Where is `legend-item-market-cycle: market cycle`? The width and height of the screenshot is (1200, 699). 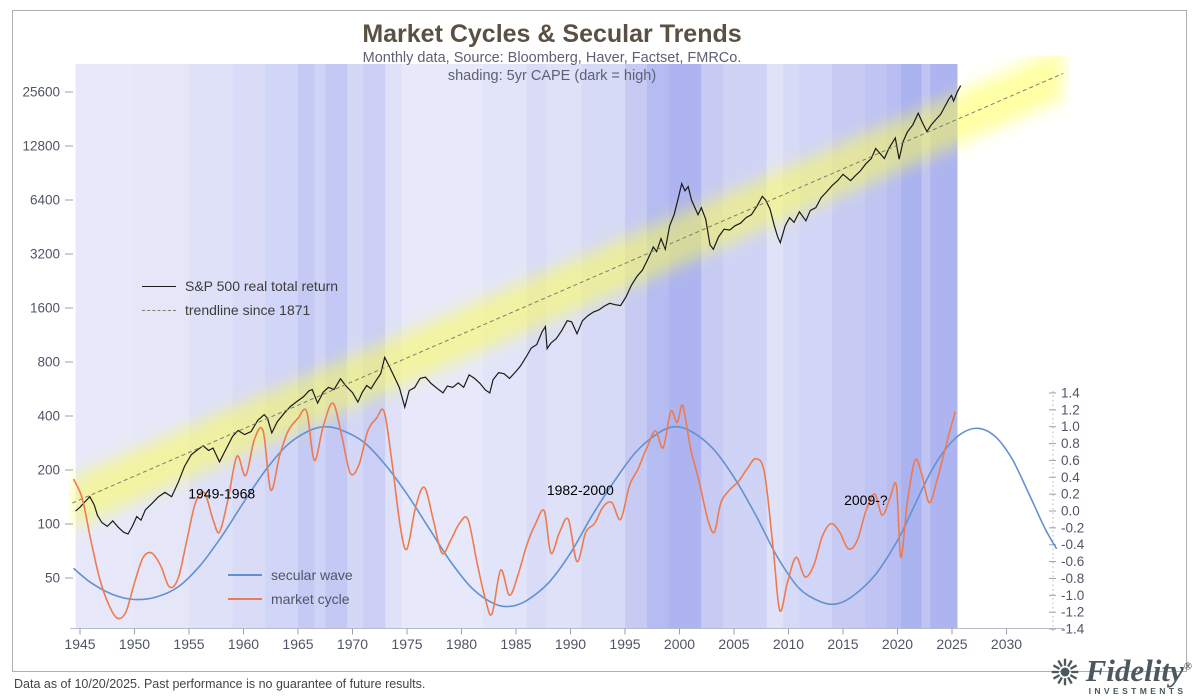
legend-item-market-cycle: market cycle is located at coordinates (290, 599).